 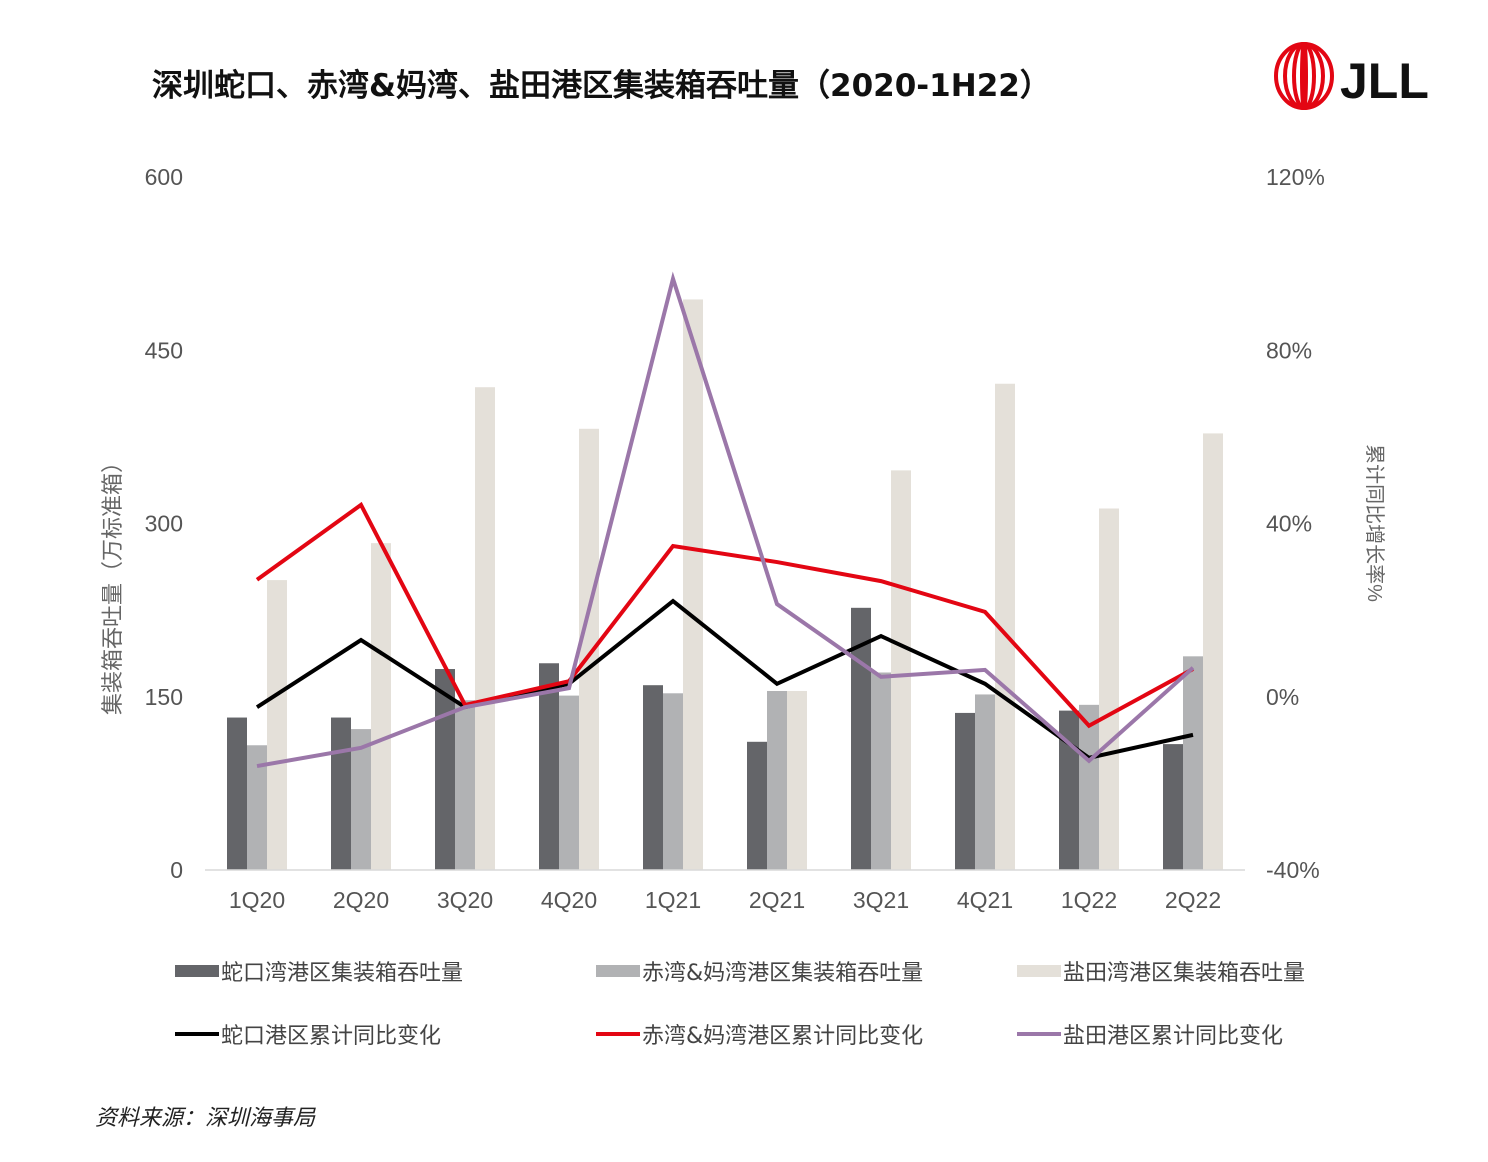 I want to click on legend-item-line-3: 盐田港区累计同比变化, so click(x=1150, y=1034).